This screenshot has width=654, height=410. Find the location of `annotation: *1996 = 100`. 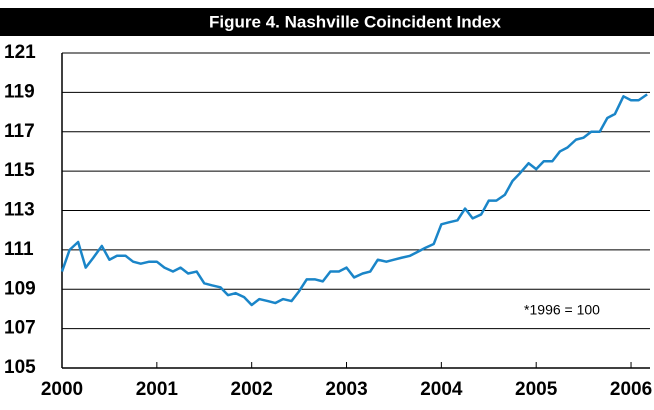

annotation: *1996 = 100 is located at coordinates (562, 310).